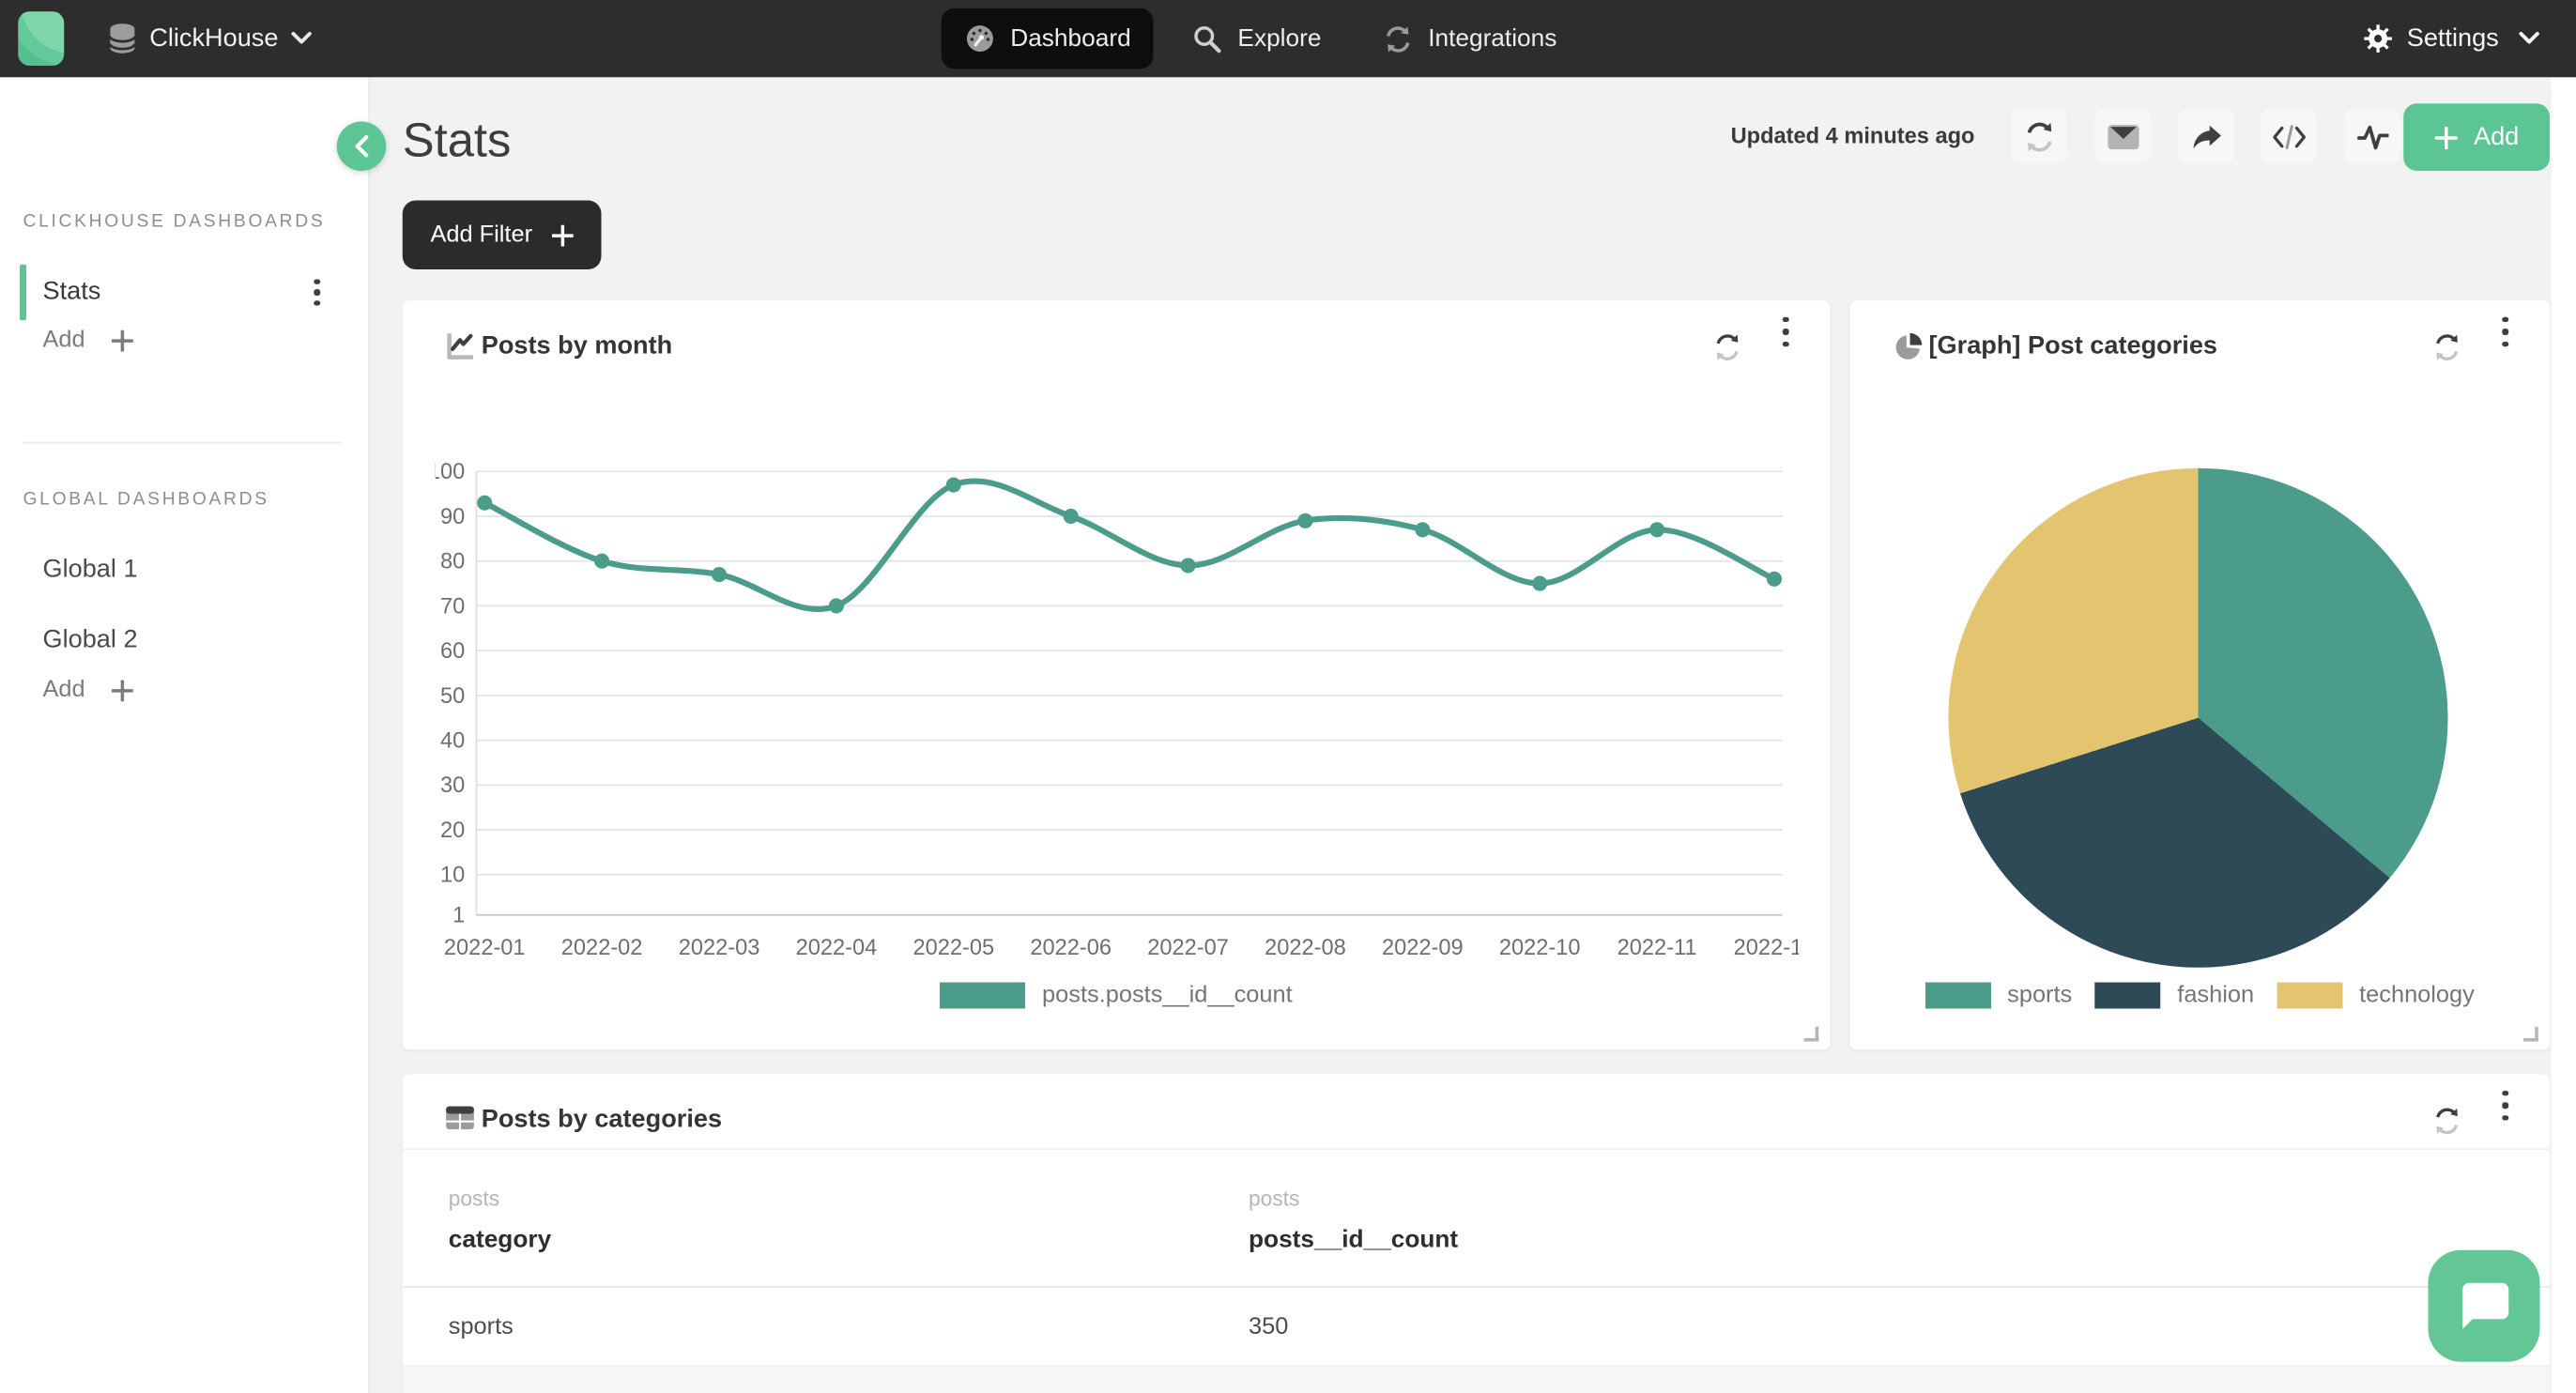 The width and height of the screenshot is (2576, 1393). I want to click on column-header-category: posts category, so click(500, 1220).